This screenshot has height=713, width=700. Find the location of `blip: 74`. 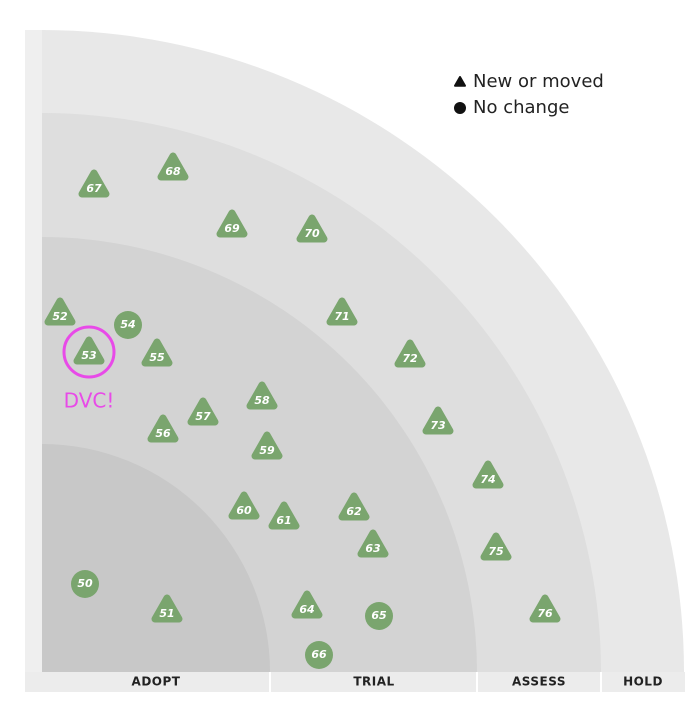

blip: 74 is located at coordinates (488, 474).